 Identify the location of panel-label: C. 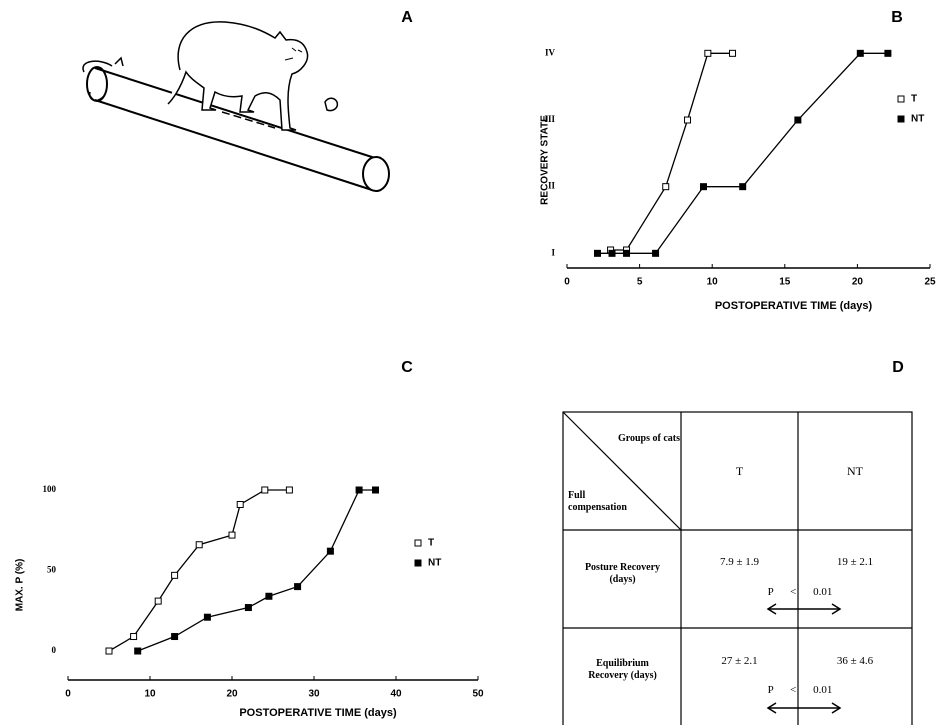
(407, 367).